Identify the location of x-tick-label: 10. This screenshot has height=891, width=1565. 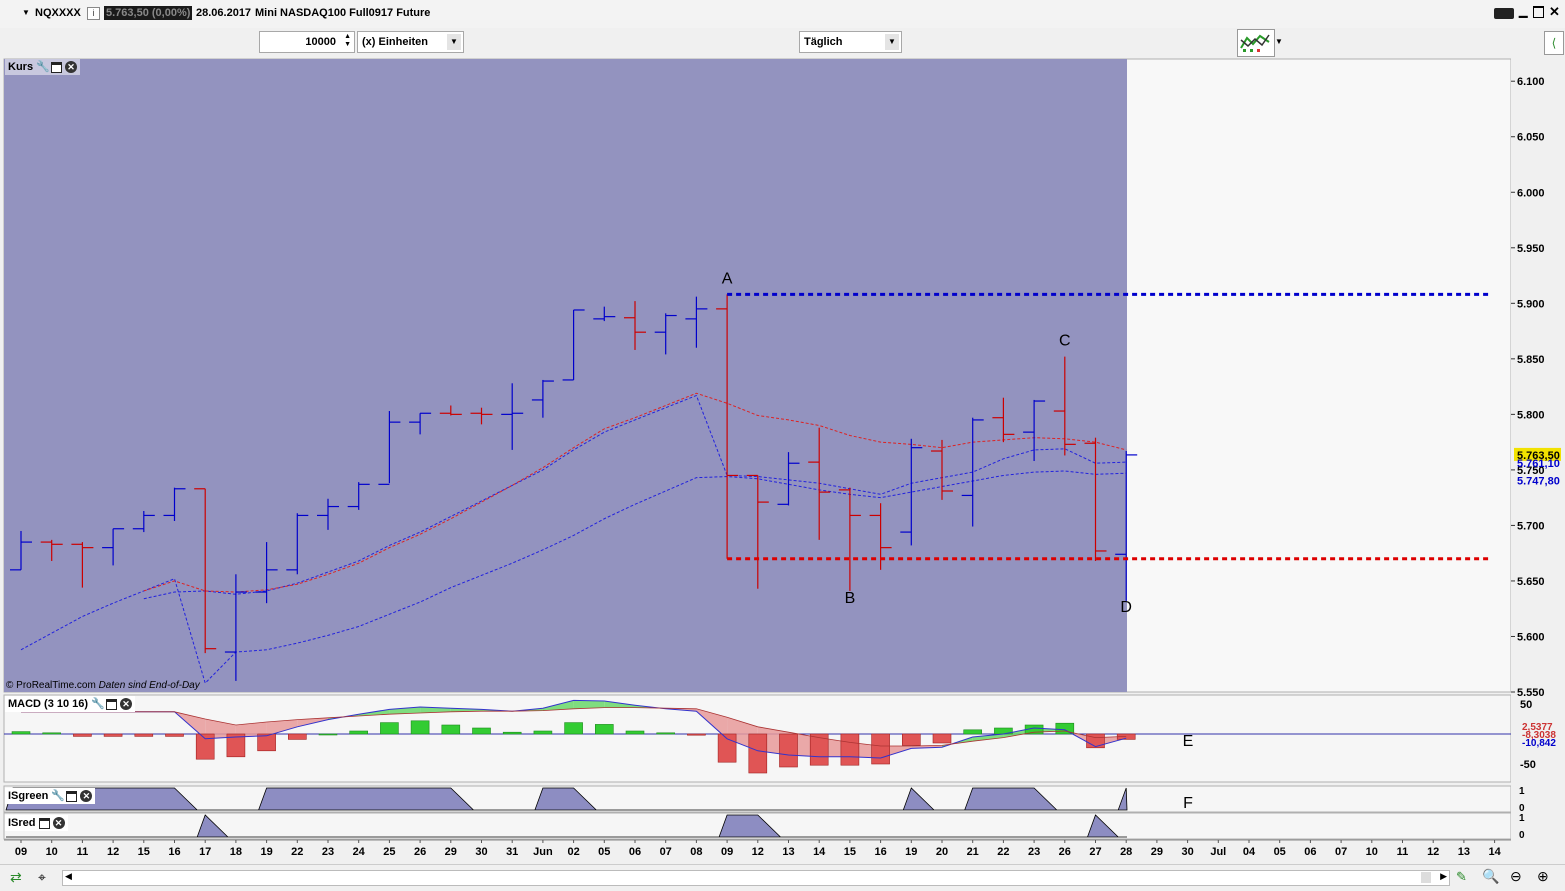
(52, 852).